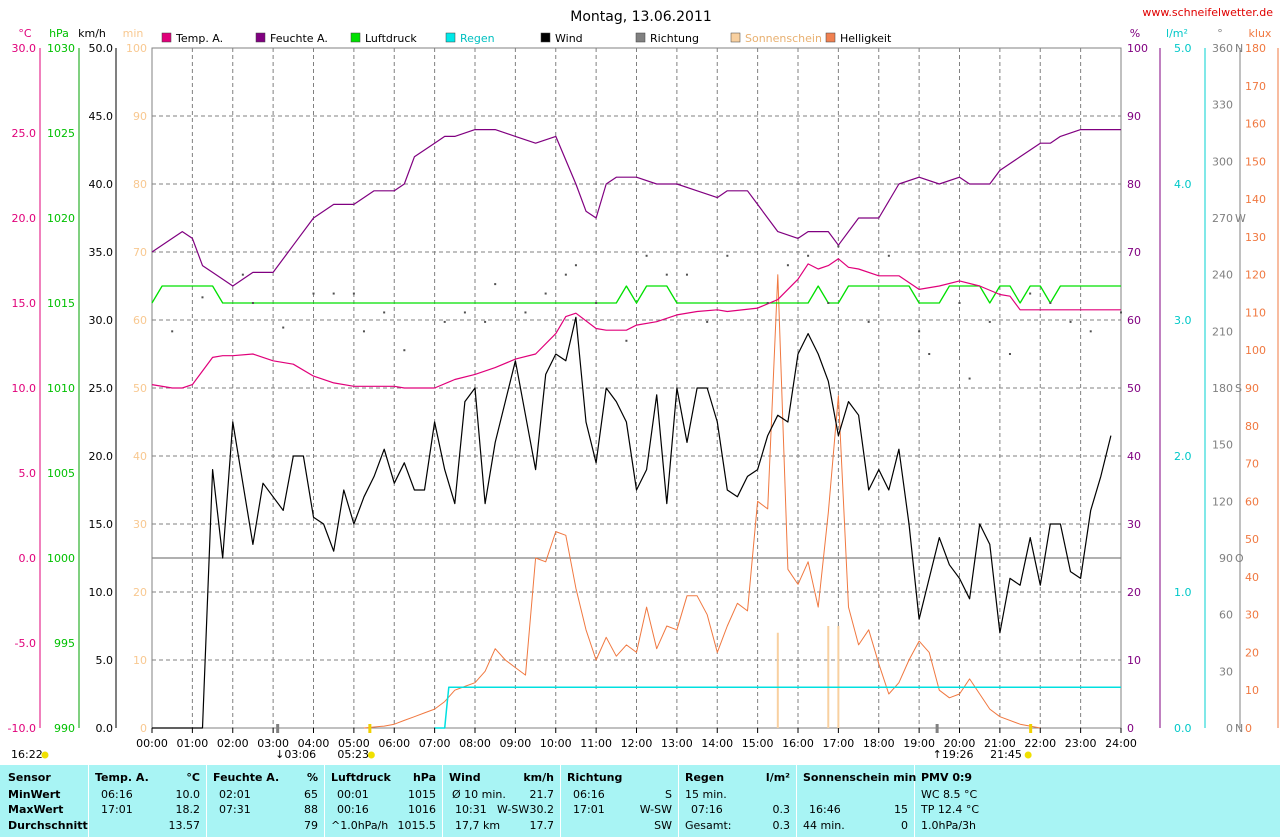 The height and width of the screenshot is (837, 1280). I want to click on humidity-max-value: 88, so click(311, 809).